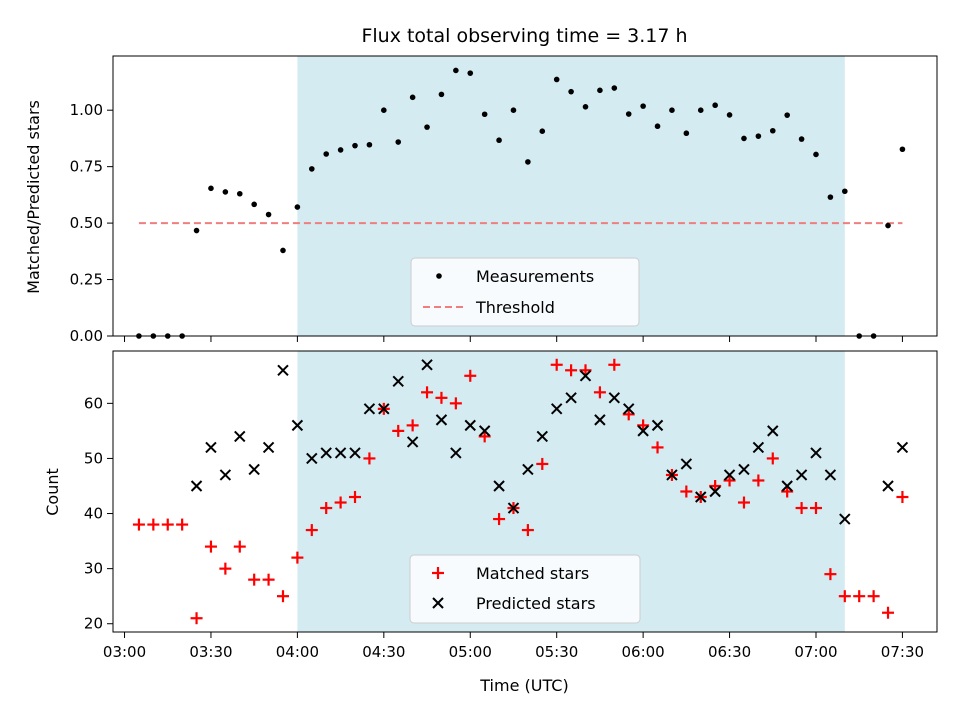 The image size is (960, 720). Describe the element at coordinates (470, 652) in the screenshot. I see `x-tick-label-4: 05:00` at that location.